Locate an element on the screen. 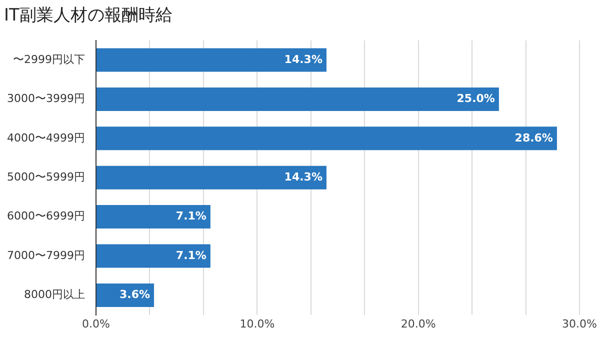  y-tick-label: 〜2999円以下 is located at coordinates (48, 59).